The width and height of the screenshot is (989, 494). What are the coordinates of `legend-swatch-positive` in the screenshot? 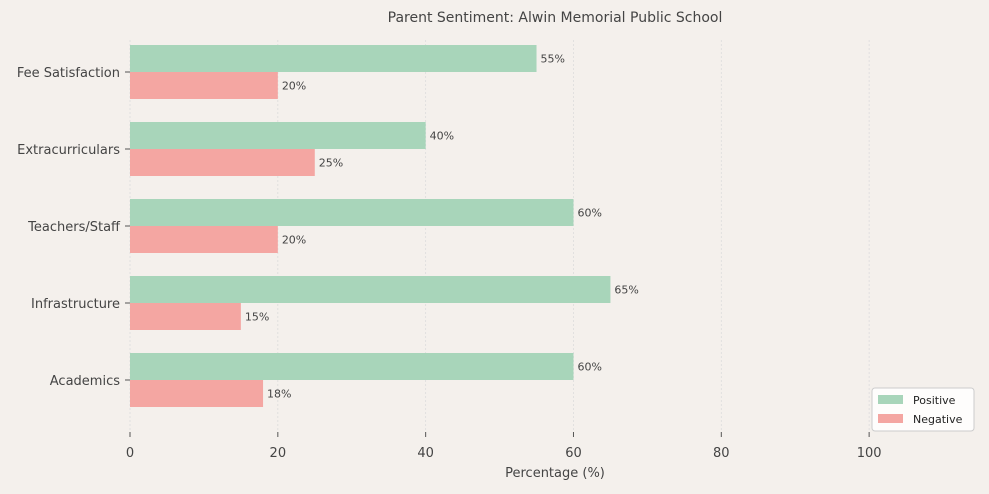 It's located at (890, 399).